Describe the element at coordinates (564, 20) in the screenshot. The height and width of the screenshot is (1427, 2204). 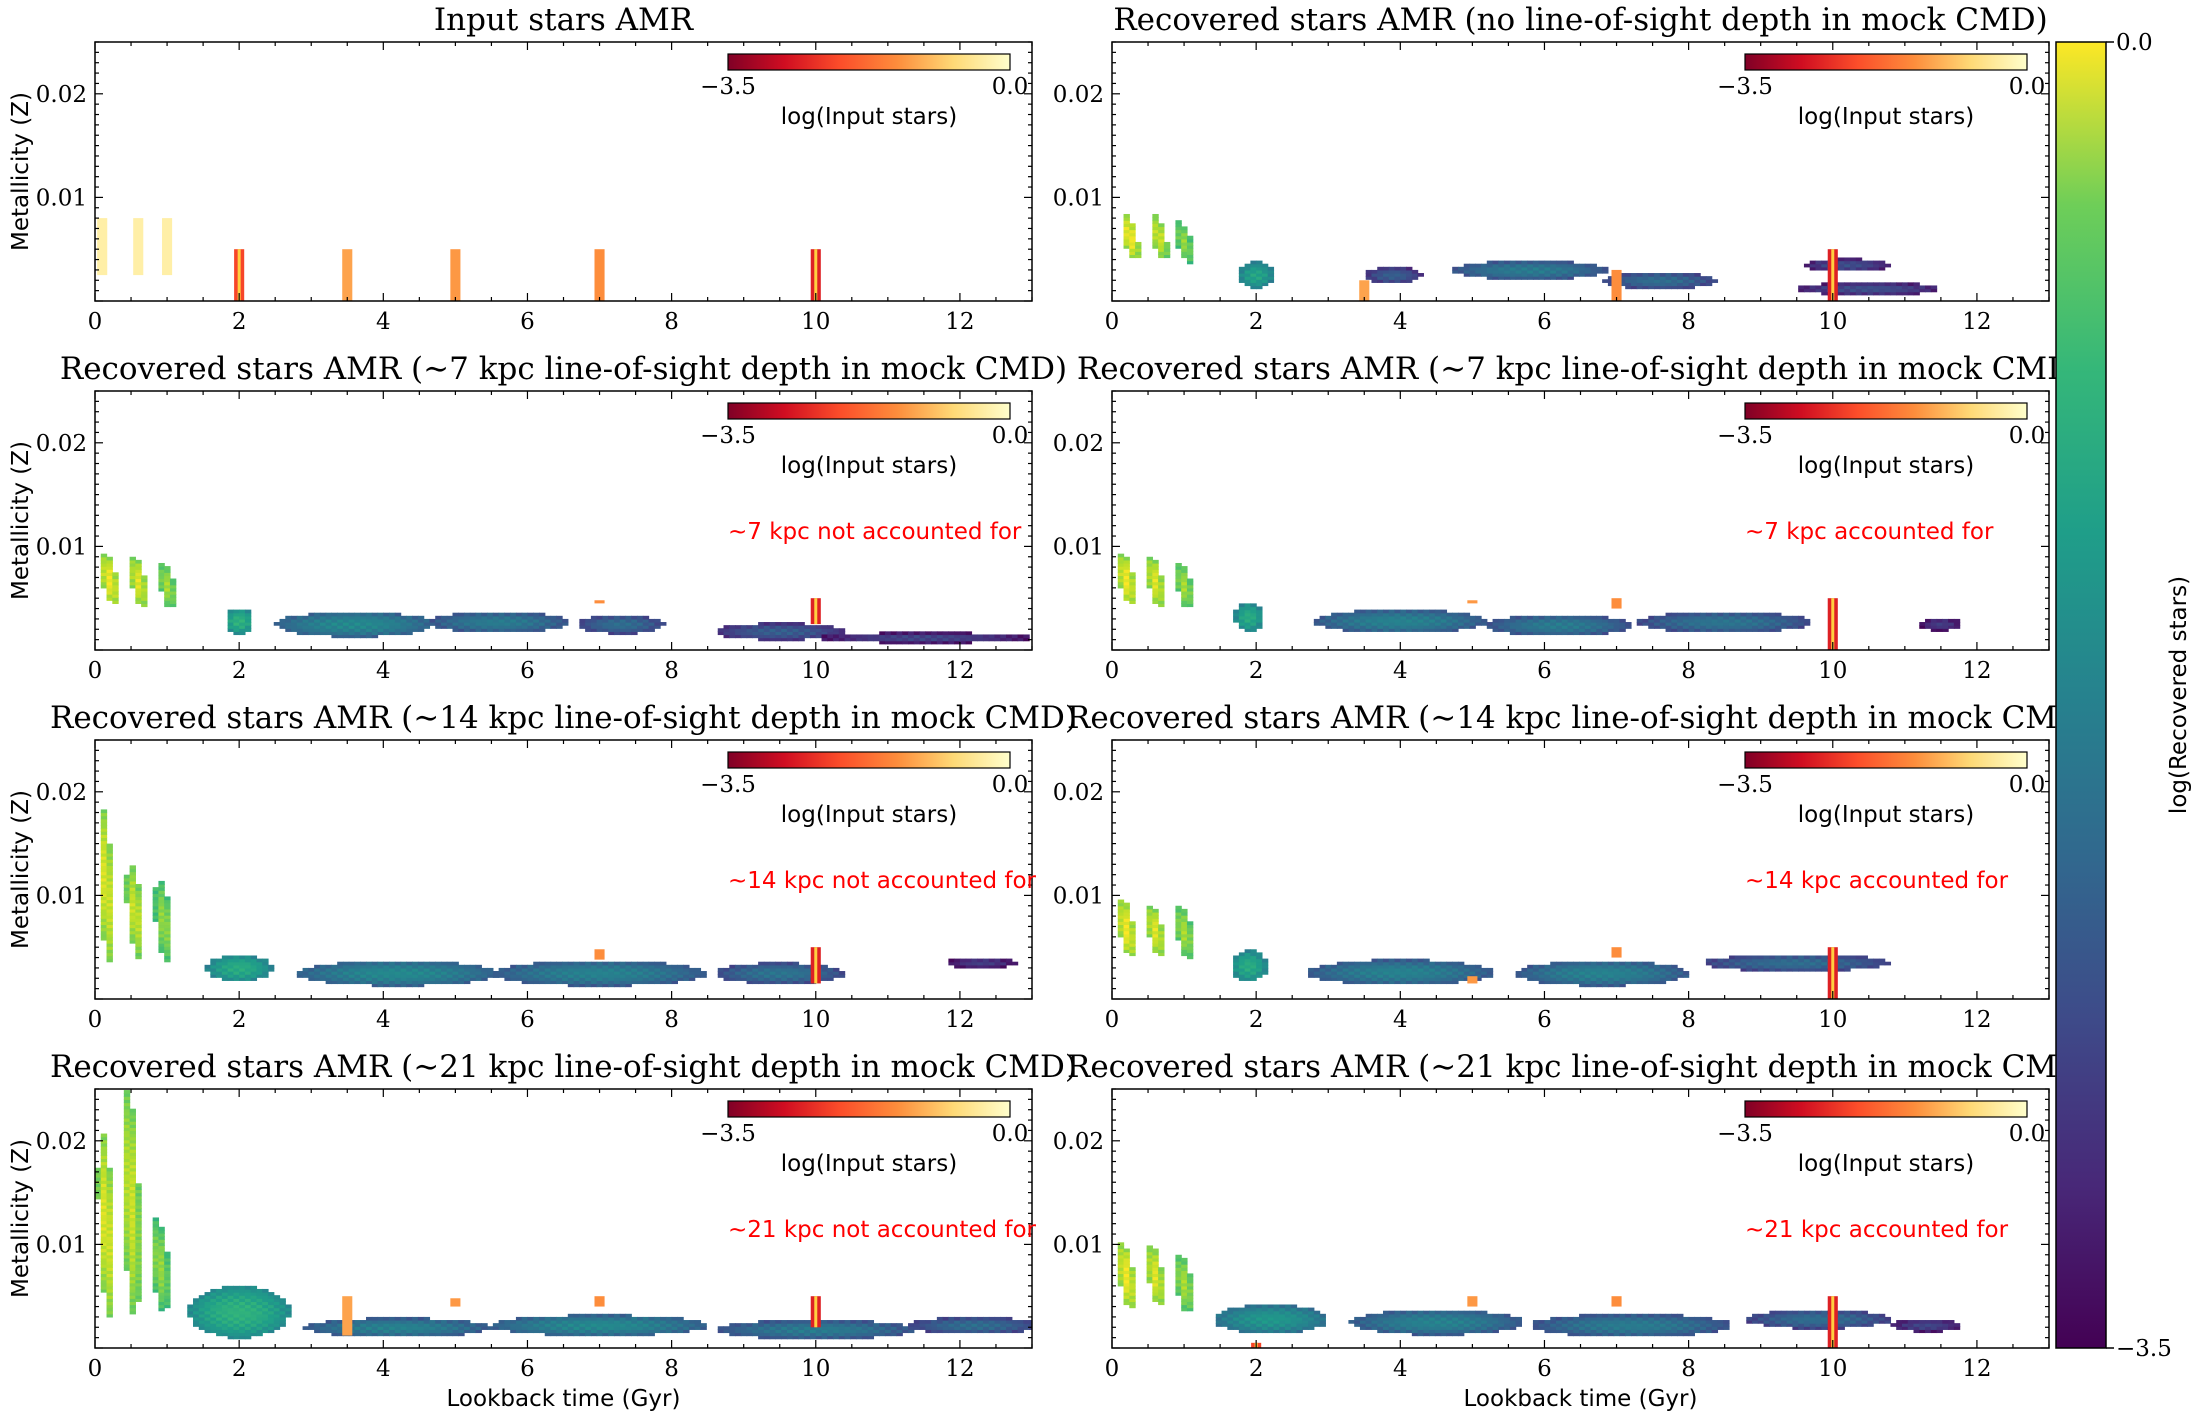
I see `panel-title: Input stars AMR` at that location.